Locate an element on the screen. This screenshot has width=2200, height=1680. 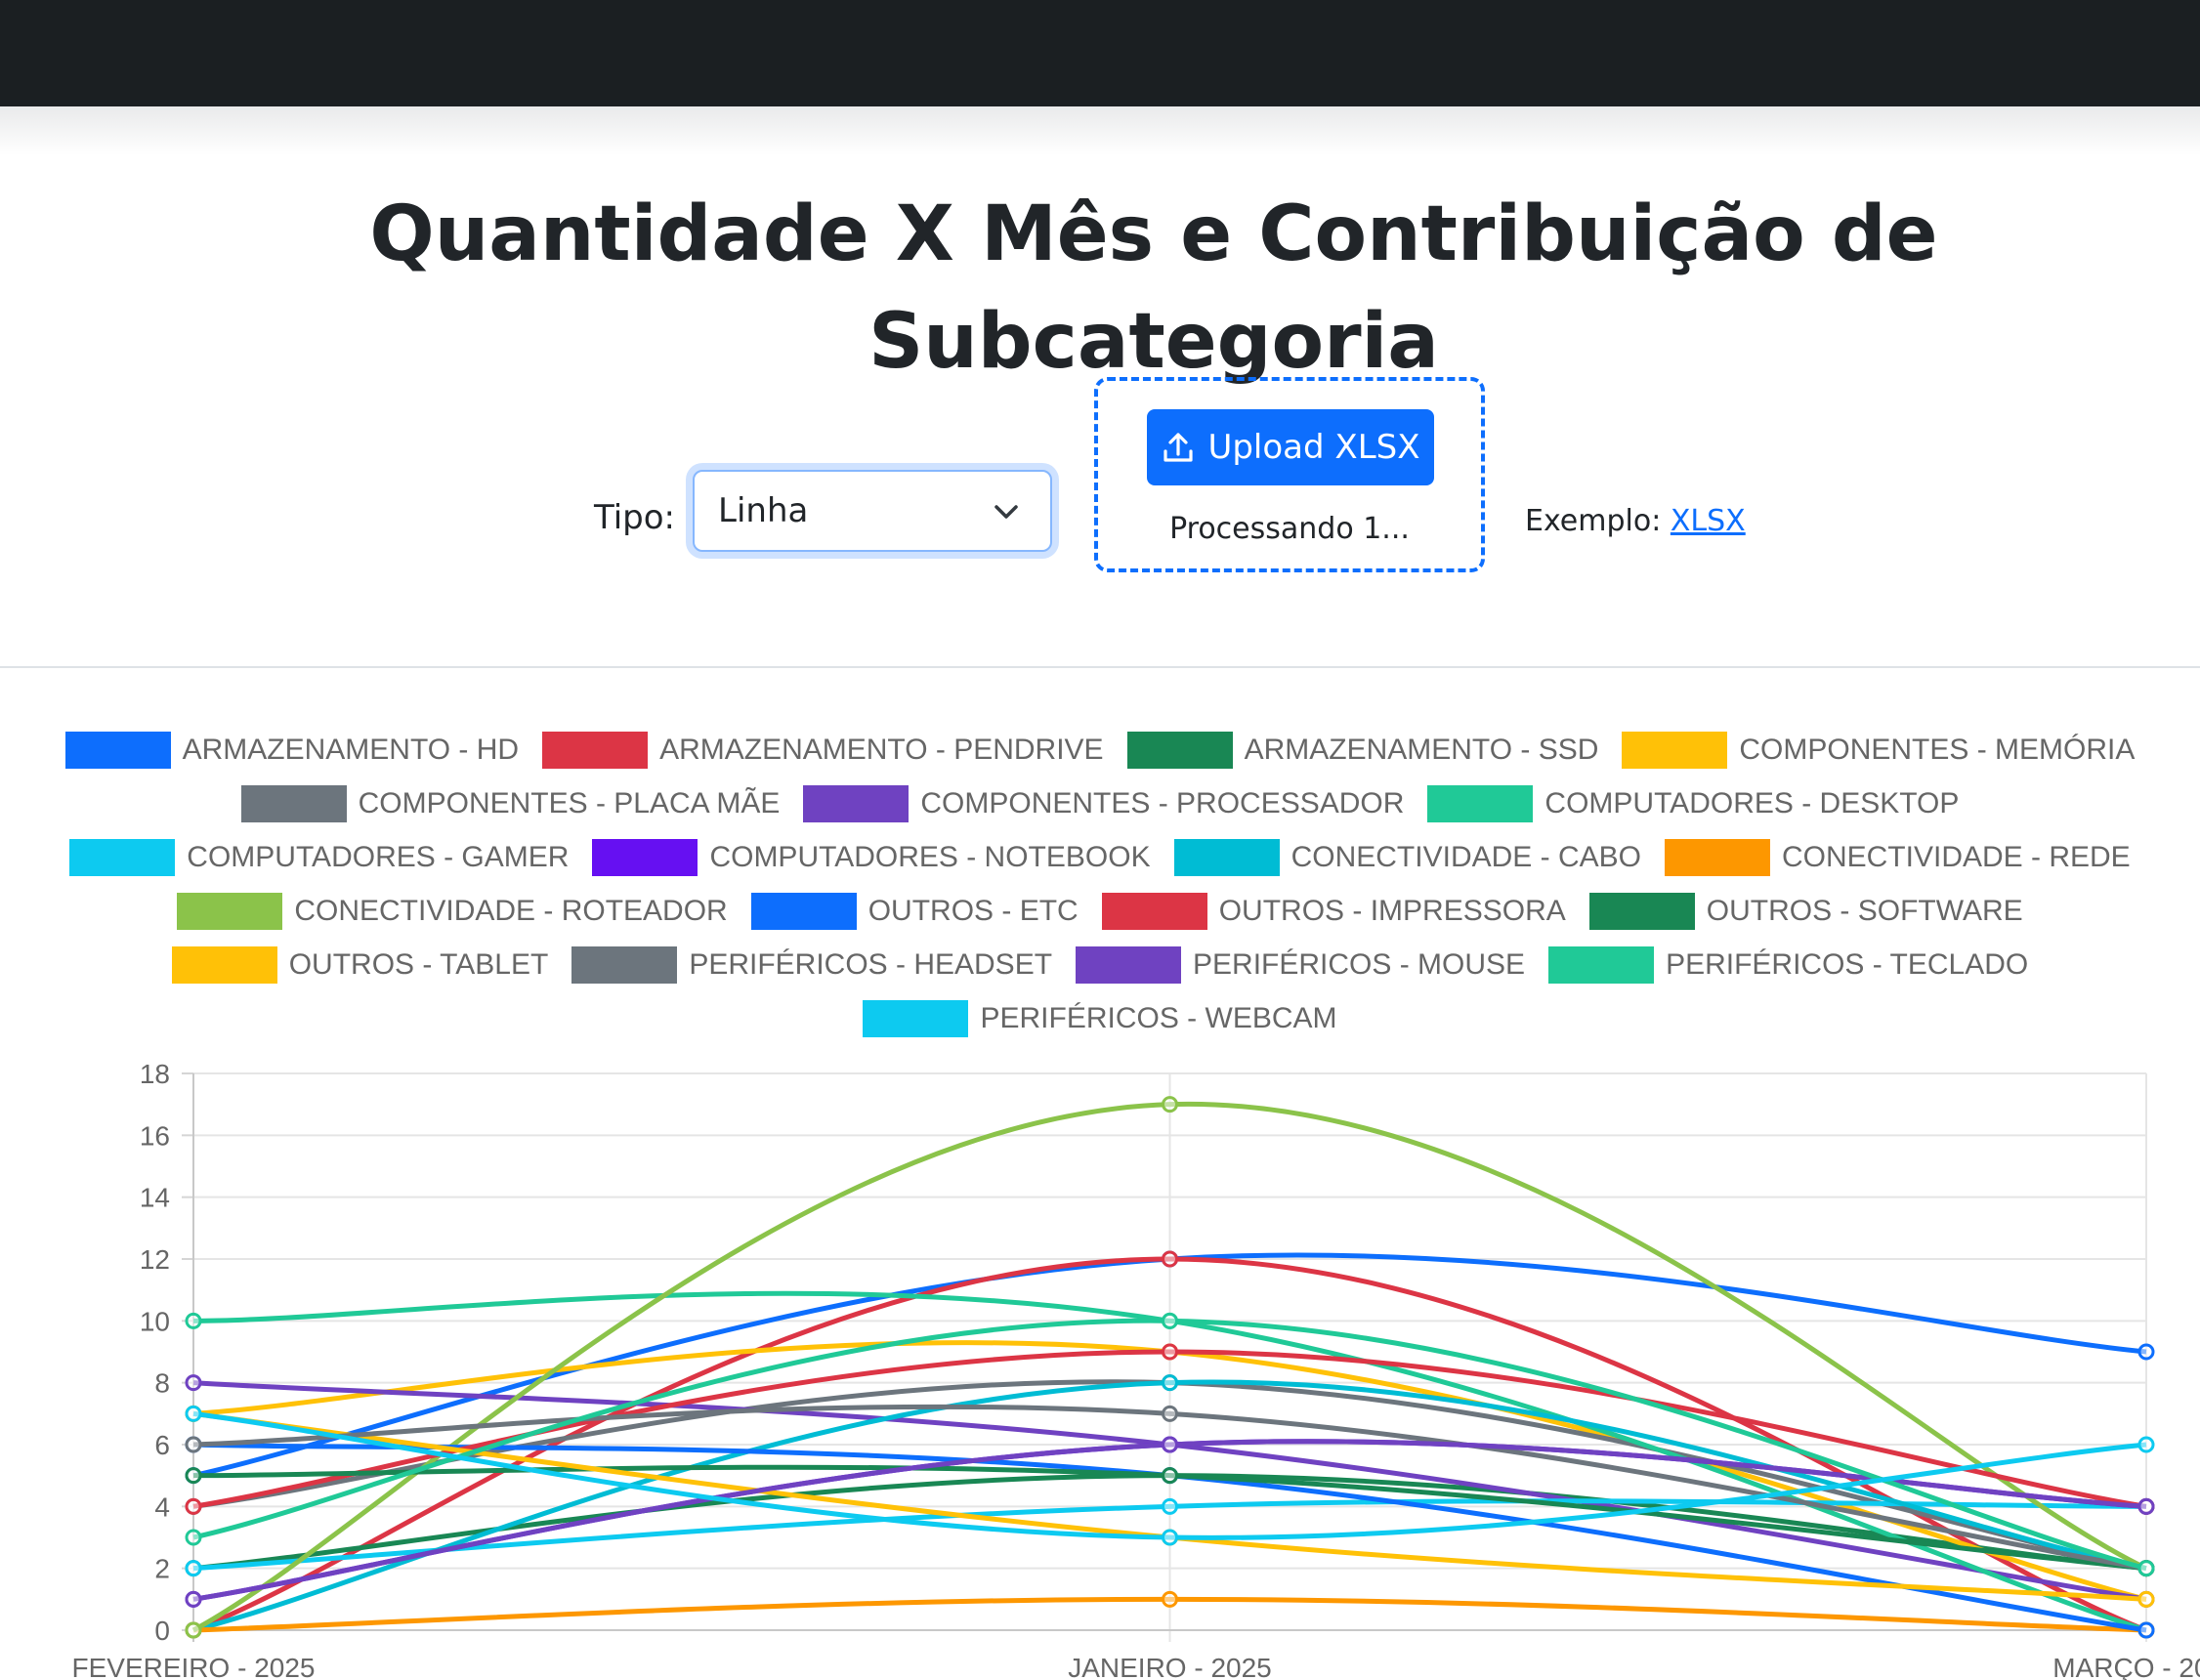
legend-item-computadores-desktop: COMPUTADORES - DESKTOP is located at coordinates (1693, 803).